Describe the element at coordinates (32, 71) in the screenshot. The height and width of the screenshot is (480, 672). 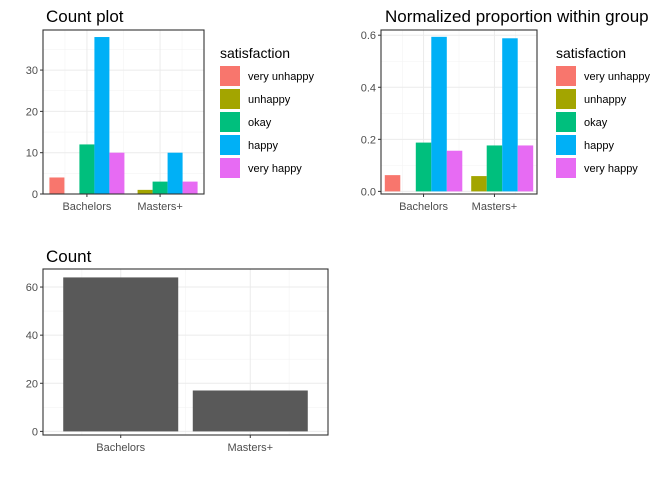
I see `y-tick-label: 30` at that location.